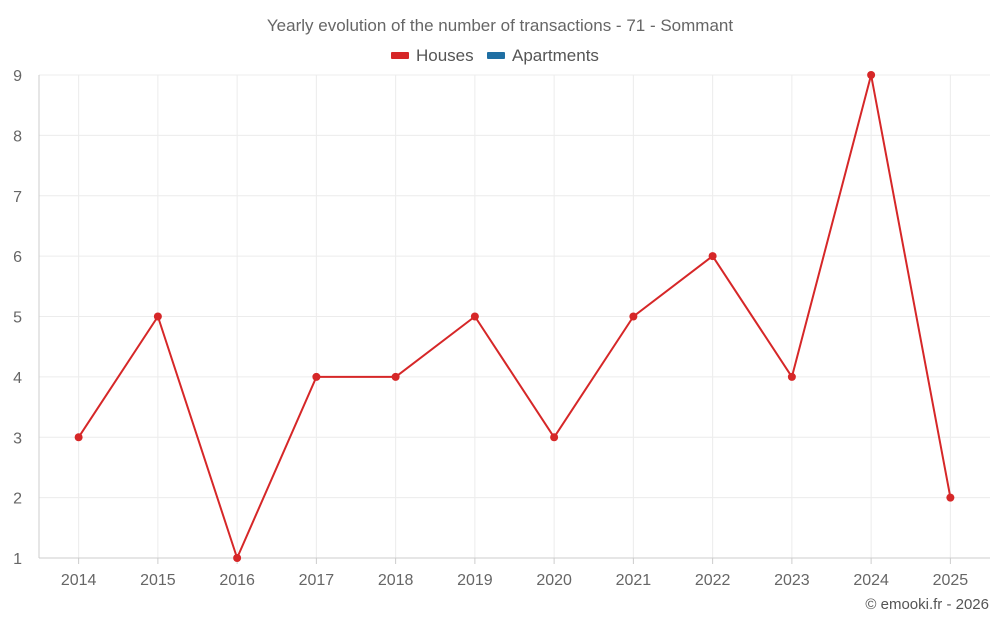 This screenshot has width=1000, height=625. I want to click on data-point-houses-2014, so click(78, 437).